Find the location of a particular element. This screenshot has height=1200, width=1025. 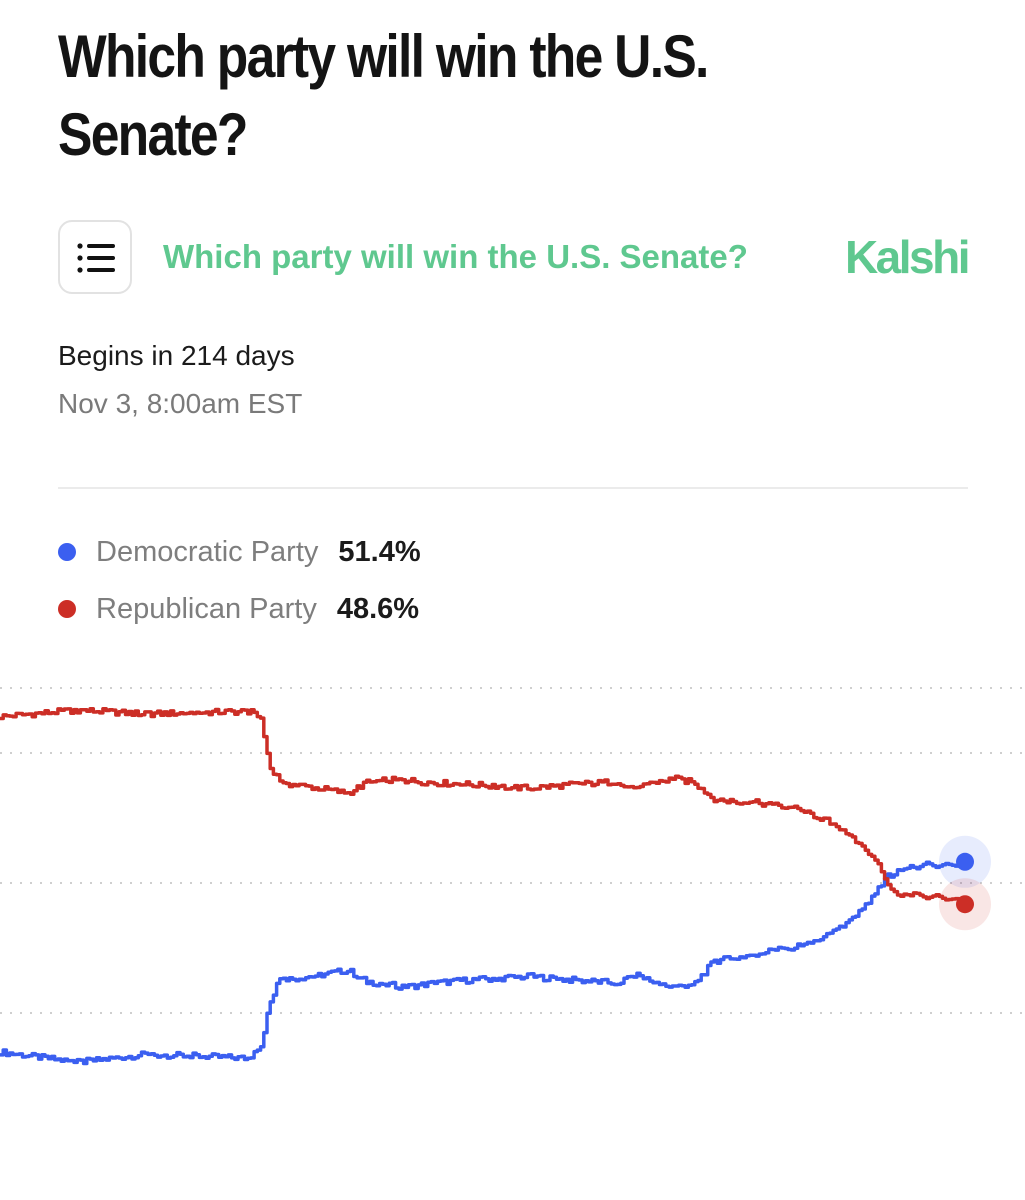

legend-item-republican: Republican Party 48.6% is located at coordinates (238, 609).